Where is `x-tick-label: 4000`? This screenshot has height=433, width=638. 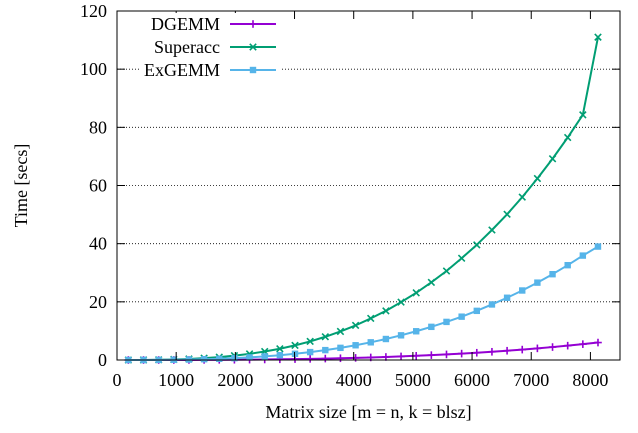 x-tick-label: 4000 is located at coordinates (354, 380).